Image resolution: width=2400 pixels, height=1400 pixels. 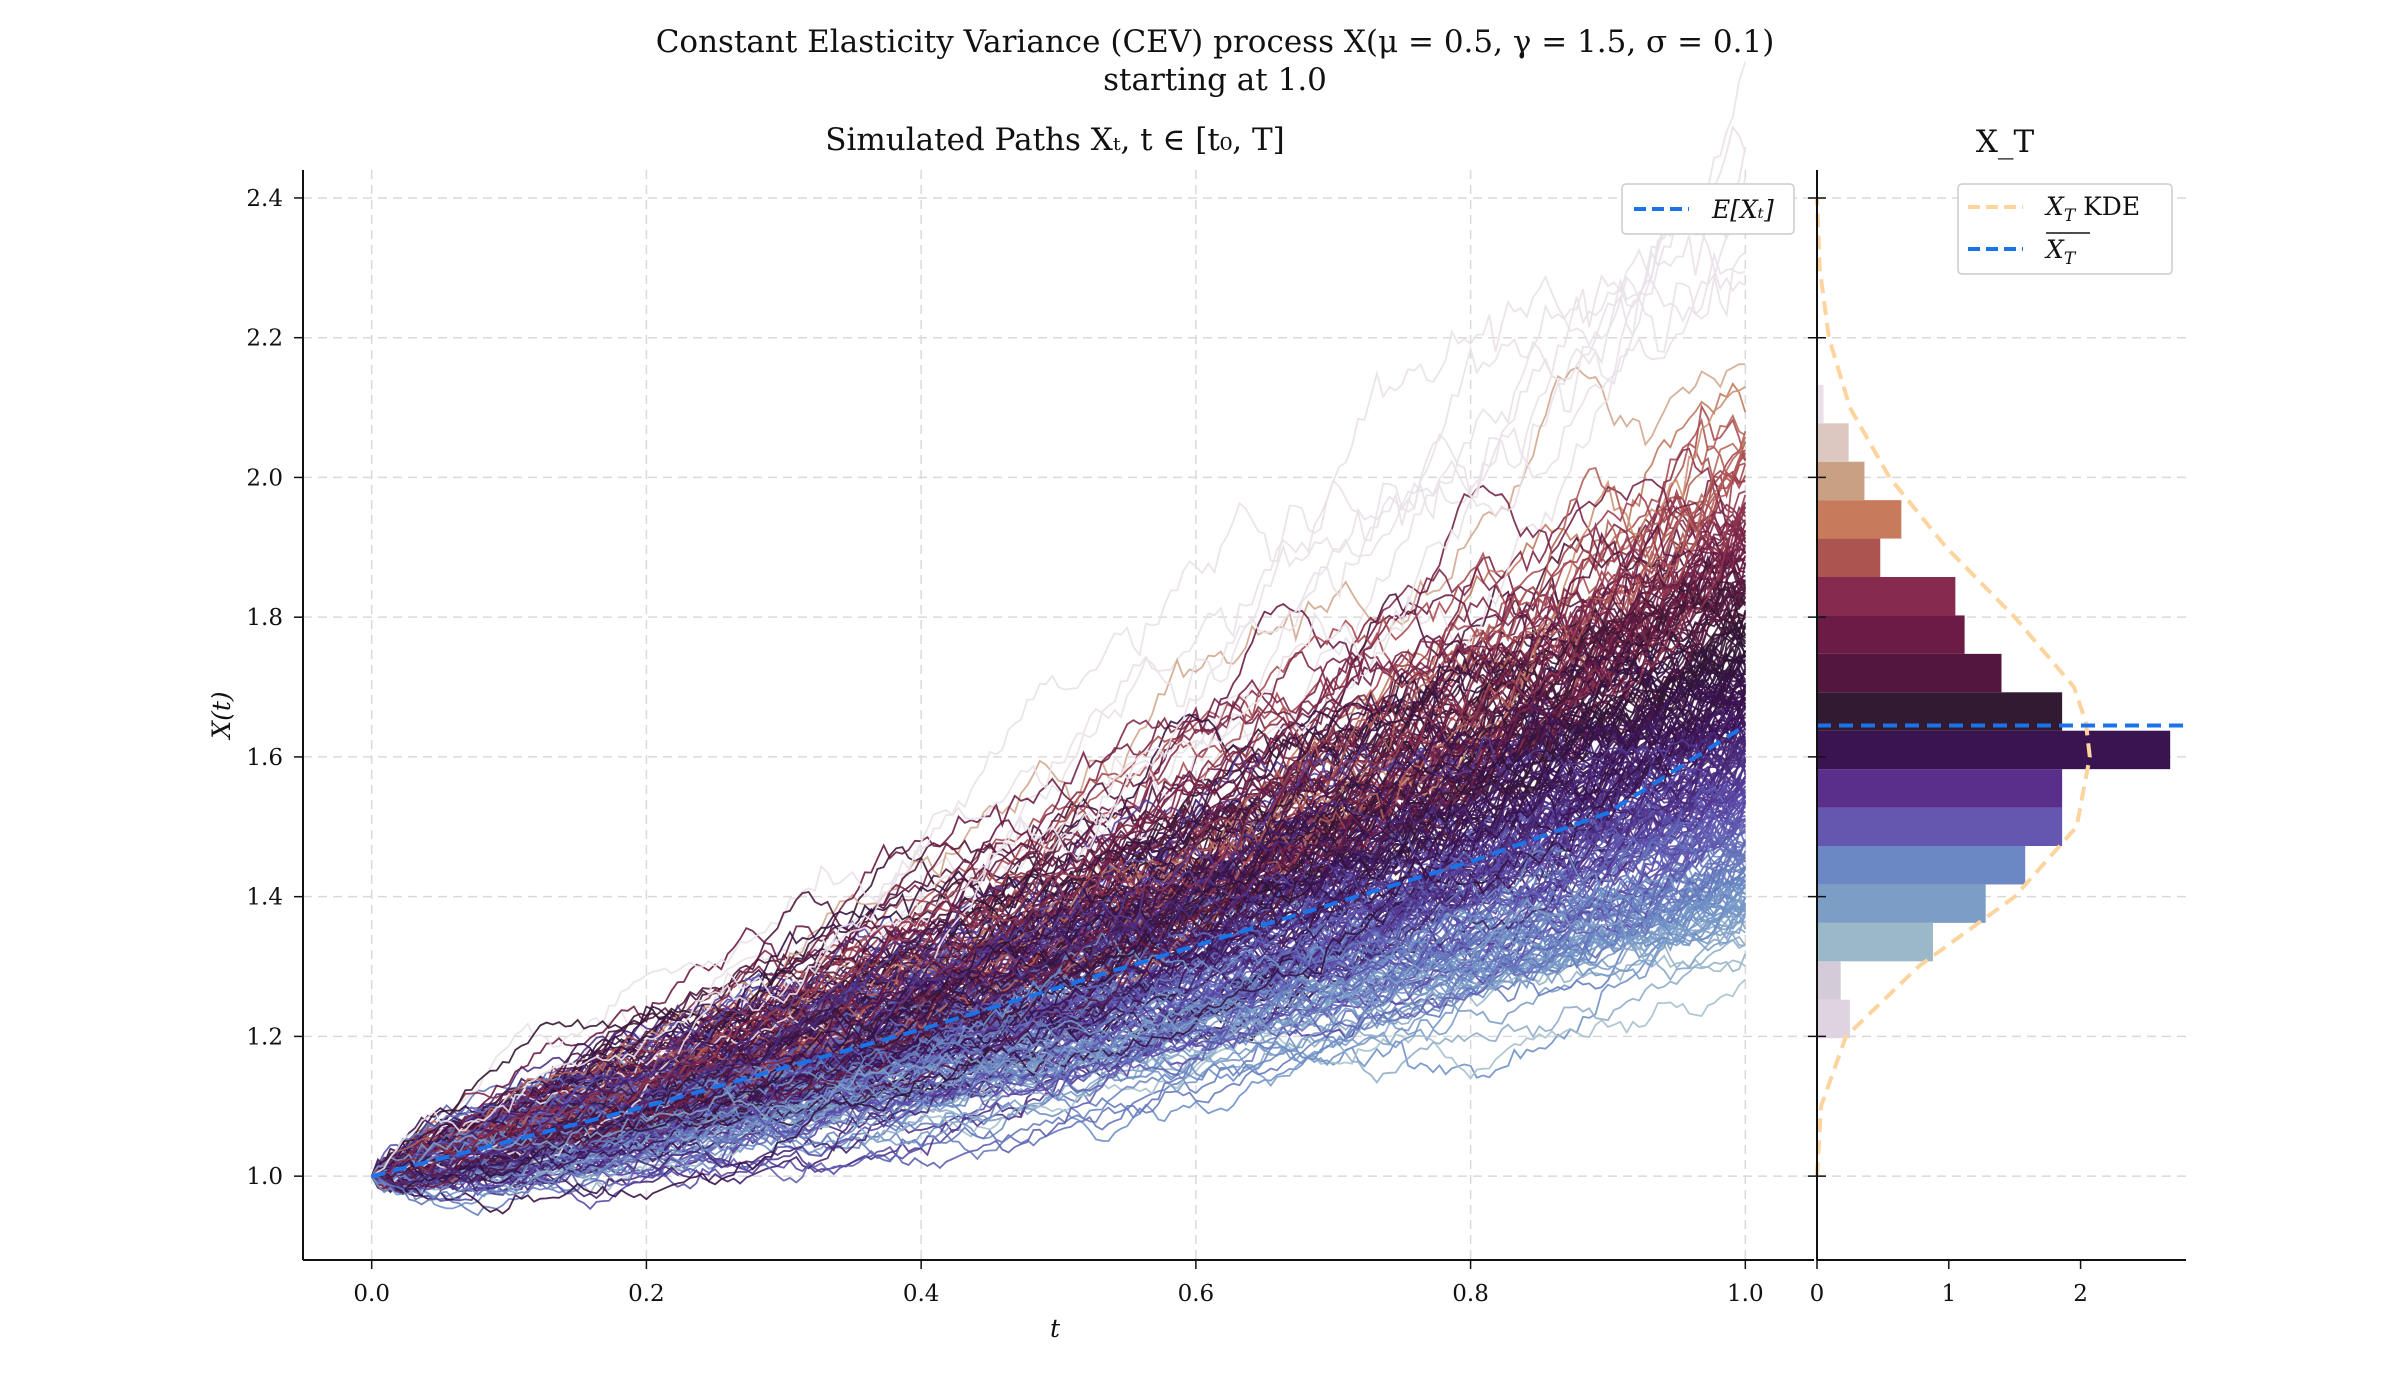 I want to click on paths-subplot-title: Simulated Paths Xₜ, t ∈ [t₀, T], so click(x=1055, y=140).